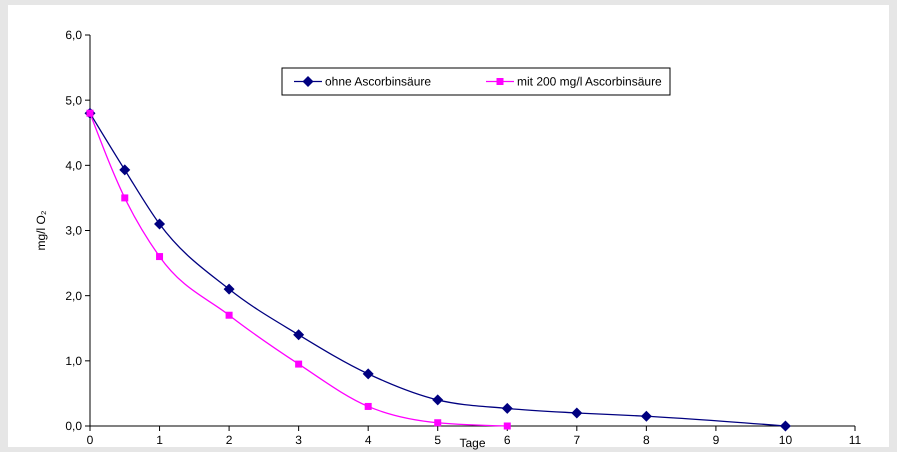 The image size is (897, 452). What do you see at coordinates (73, 361) in the screenshot?
I see `y-tick-label: 1,0` at bounding box center [73, 361].